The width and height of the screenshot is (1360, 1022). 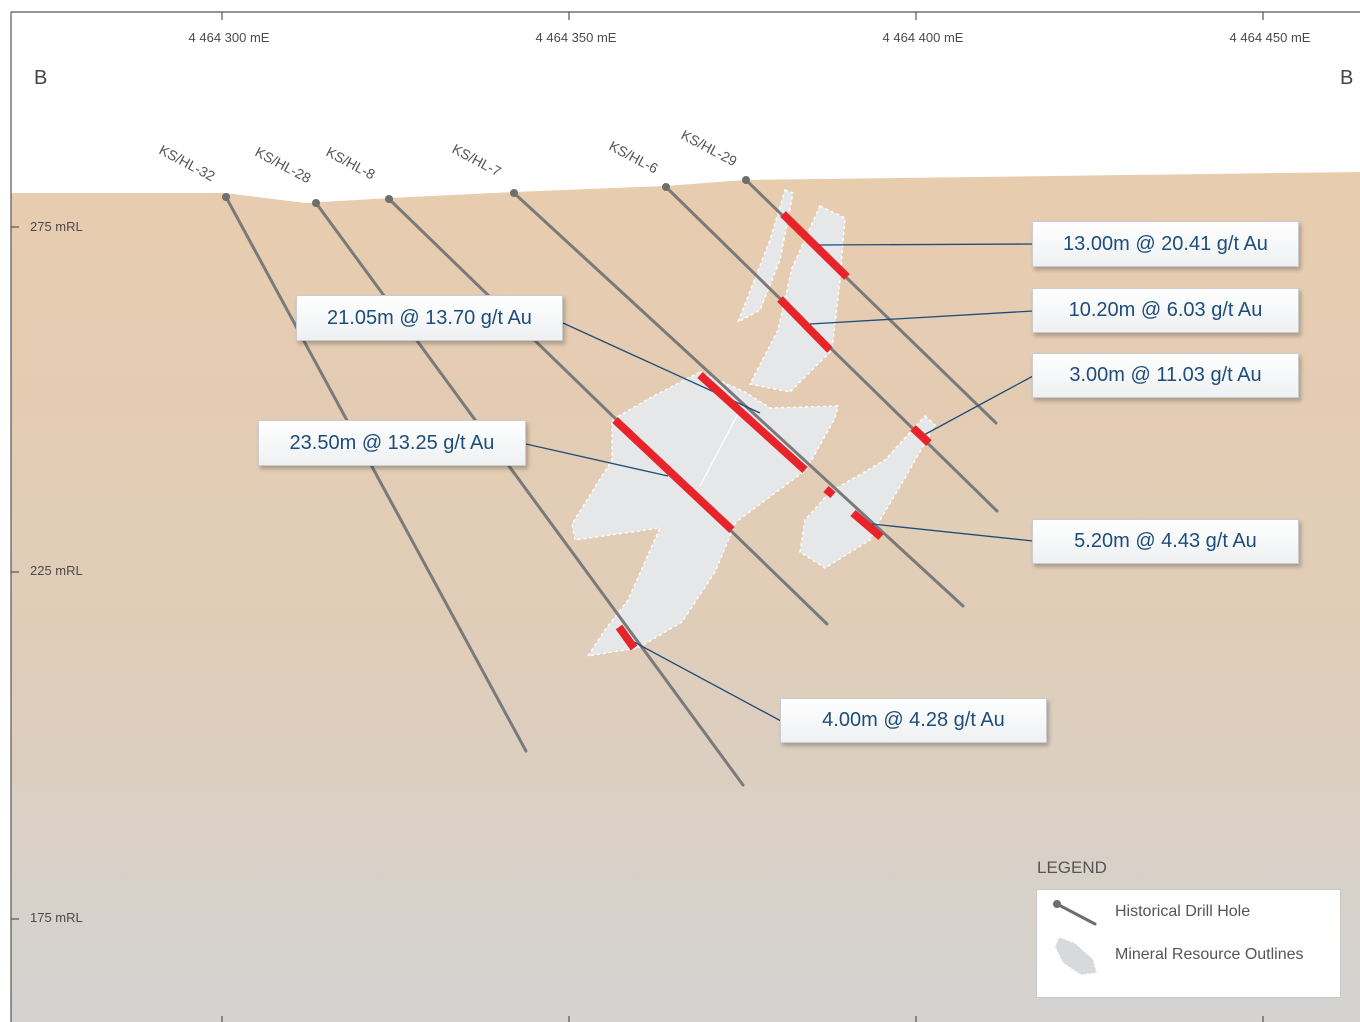 What do you see at coordinates (477, 160) in the screenshot?
I see `hole-label-ks-hl-7: KS/HL-7` at bounding box center [477, 160].